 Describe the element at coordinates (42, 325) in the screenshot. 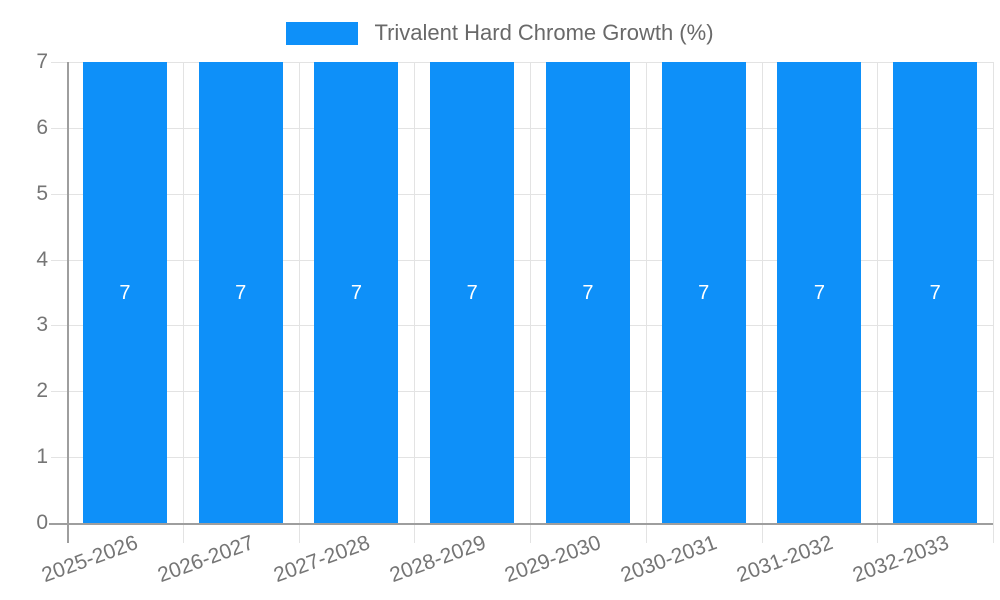

I see `y-tick-label: 3` at that location.